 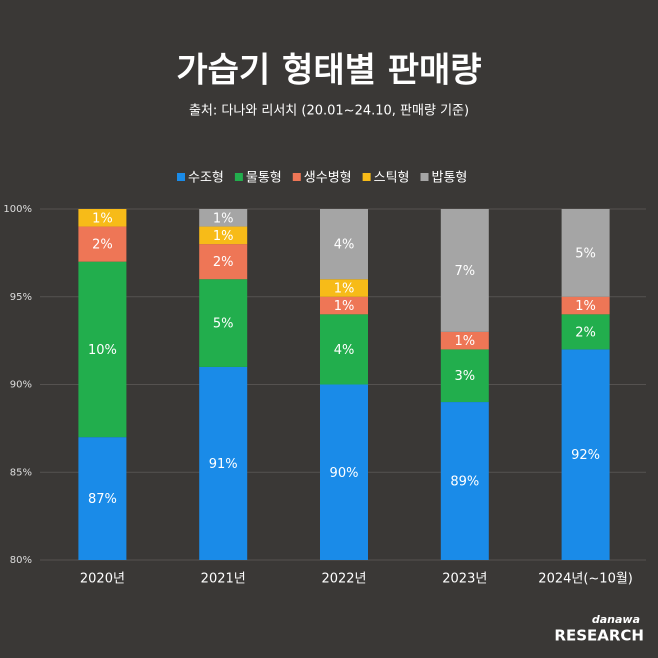 I want to click on legend-label: 밥통형, so click(x=450, y=178).